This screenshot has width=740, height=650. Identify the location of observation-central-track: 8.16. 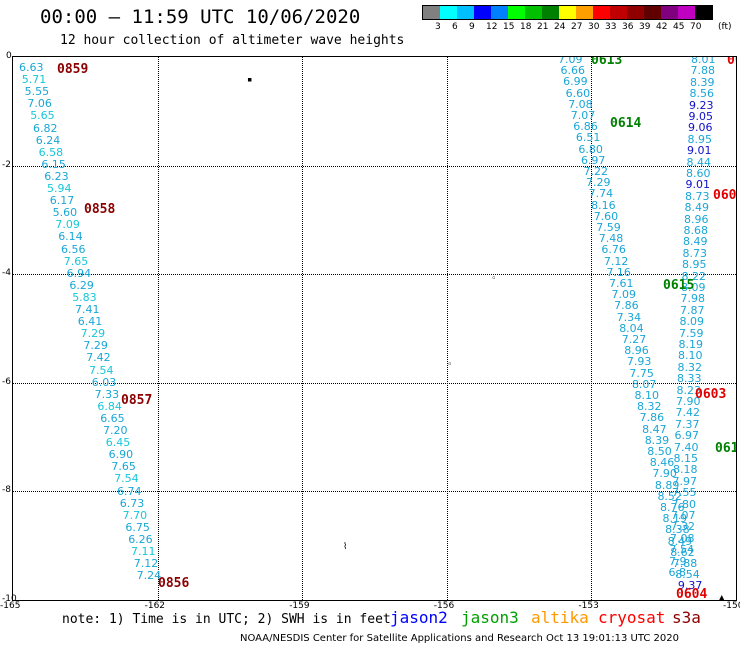
(603, 205).